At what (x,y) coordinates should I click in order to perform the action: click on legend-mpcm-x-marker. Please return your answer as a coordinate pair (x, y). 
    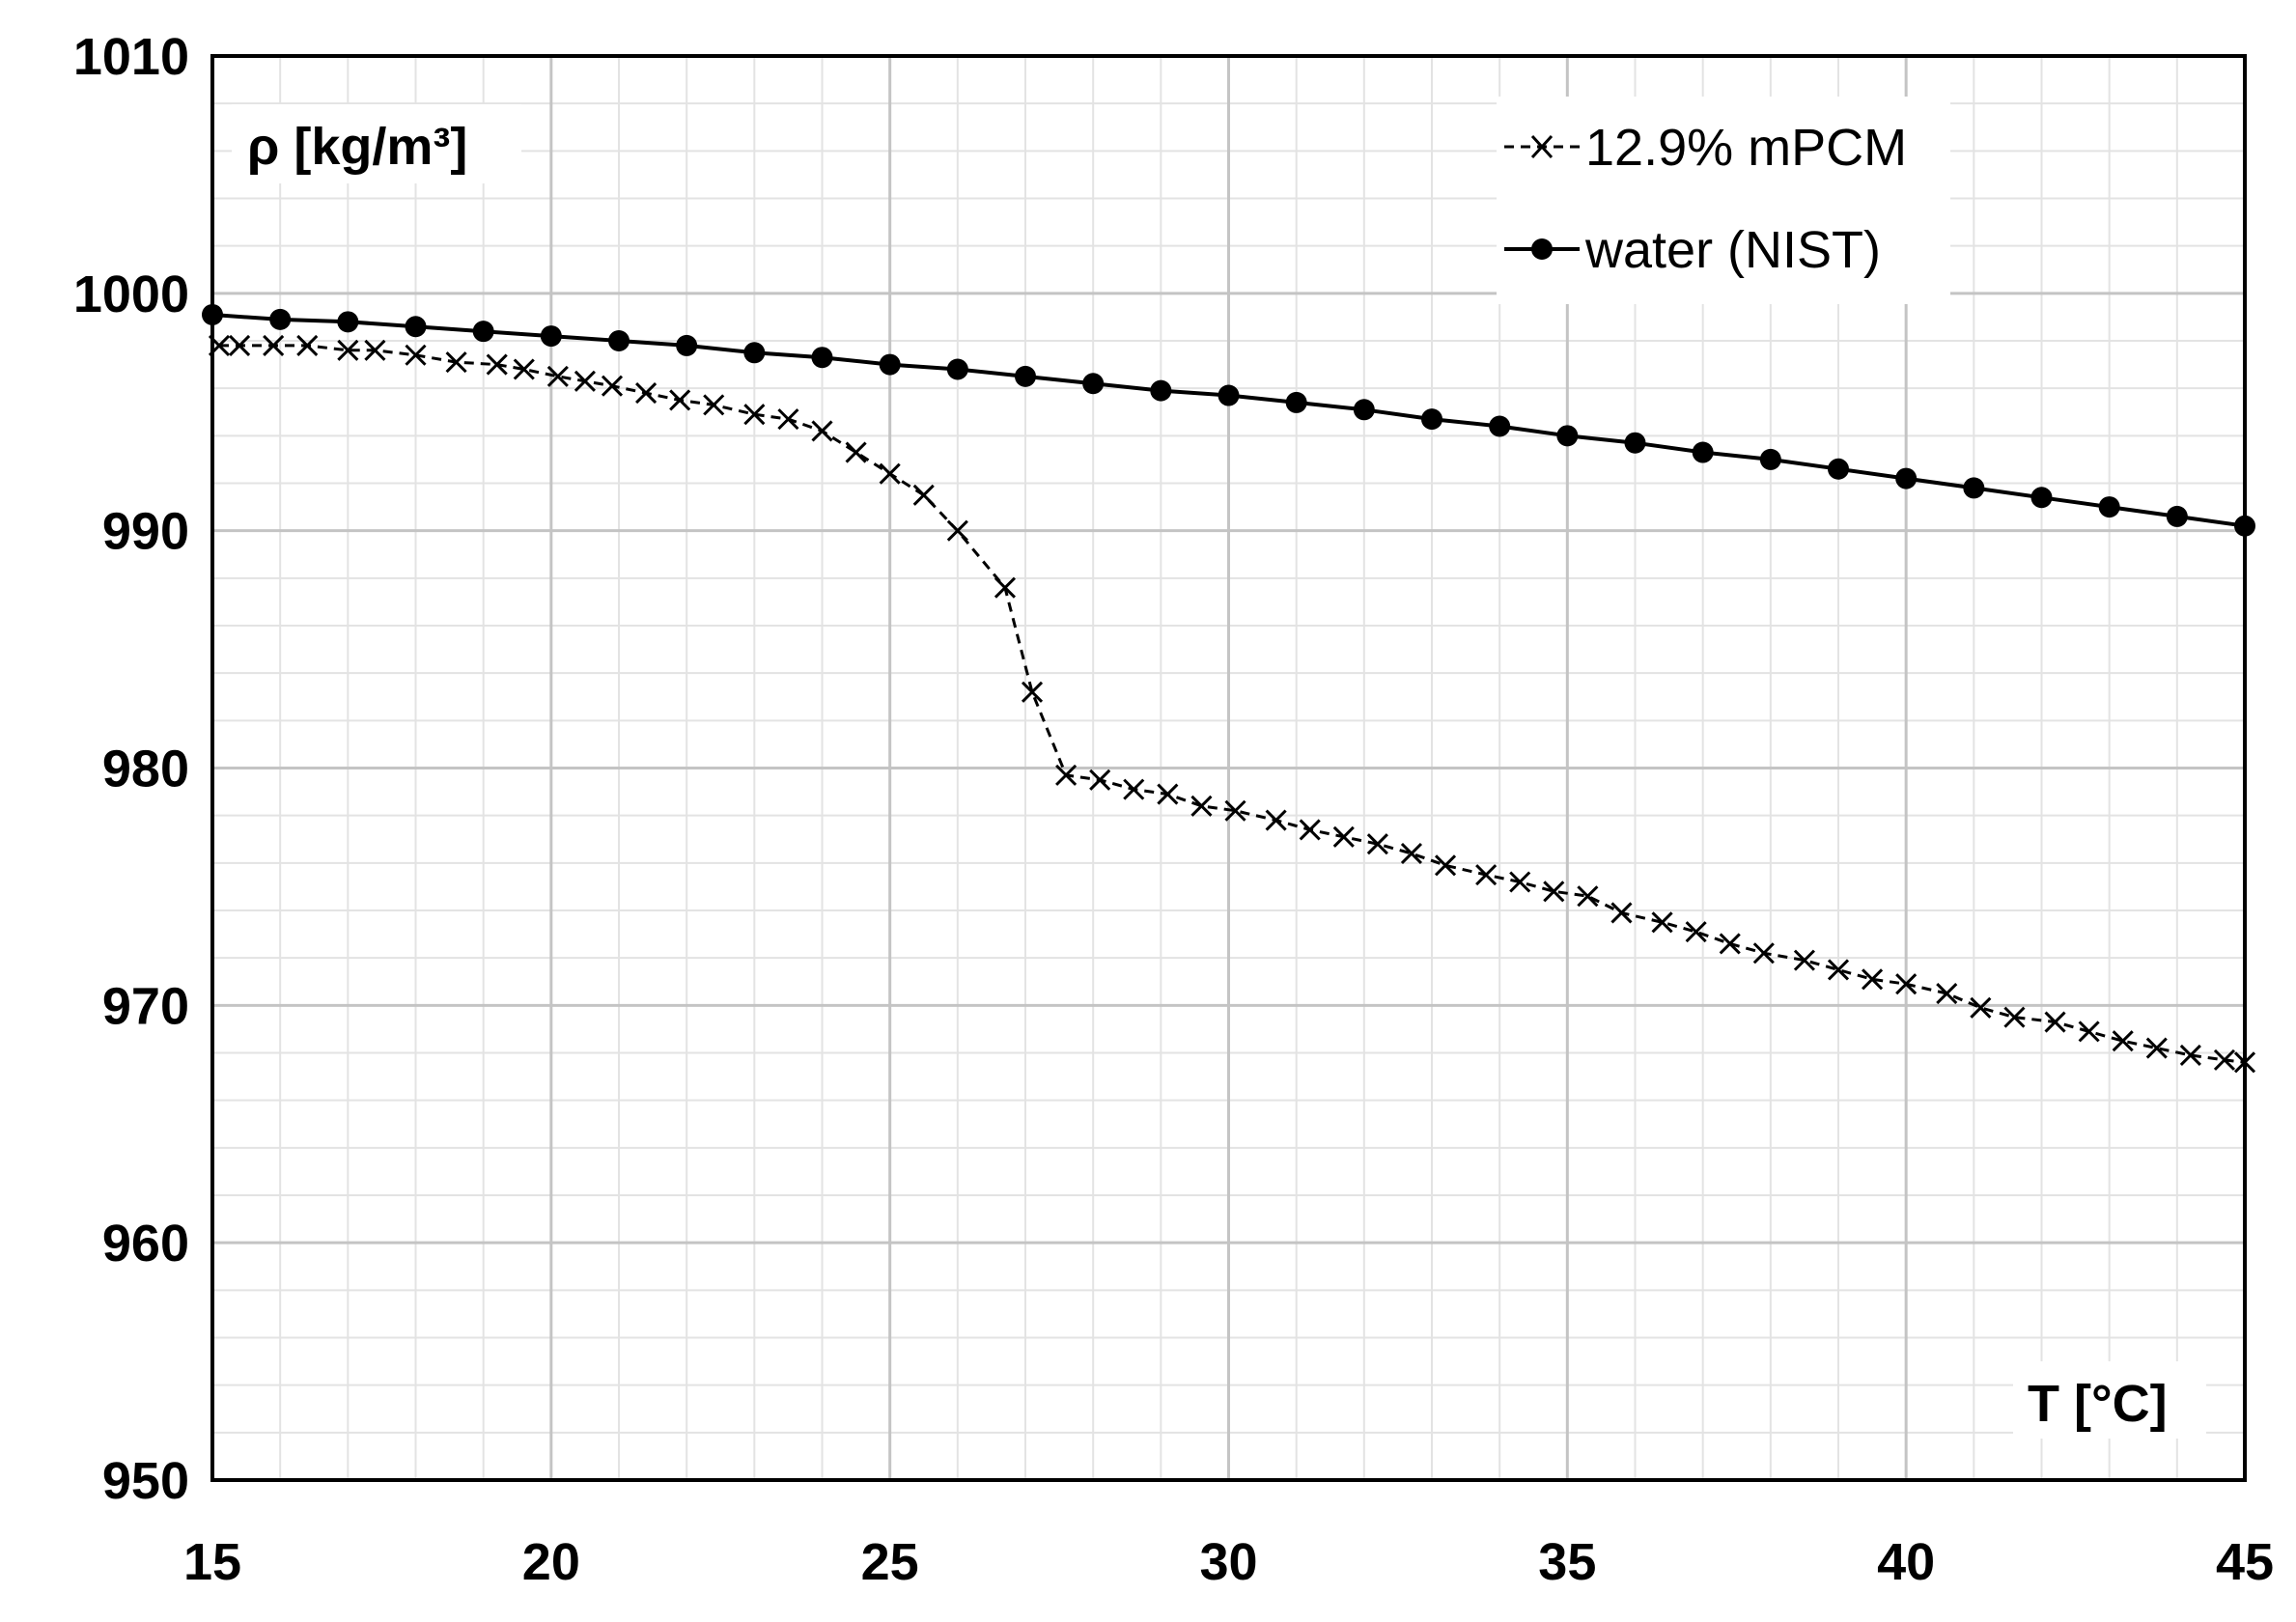
    Looking at the image, I should click on (1542, 146).